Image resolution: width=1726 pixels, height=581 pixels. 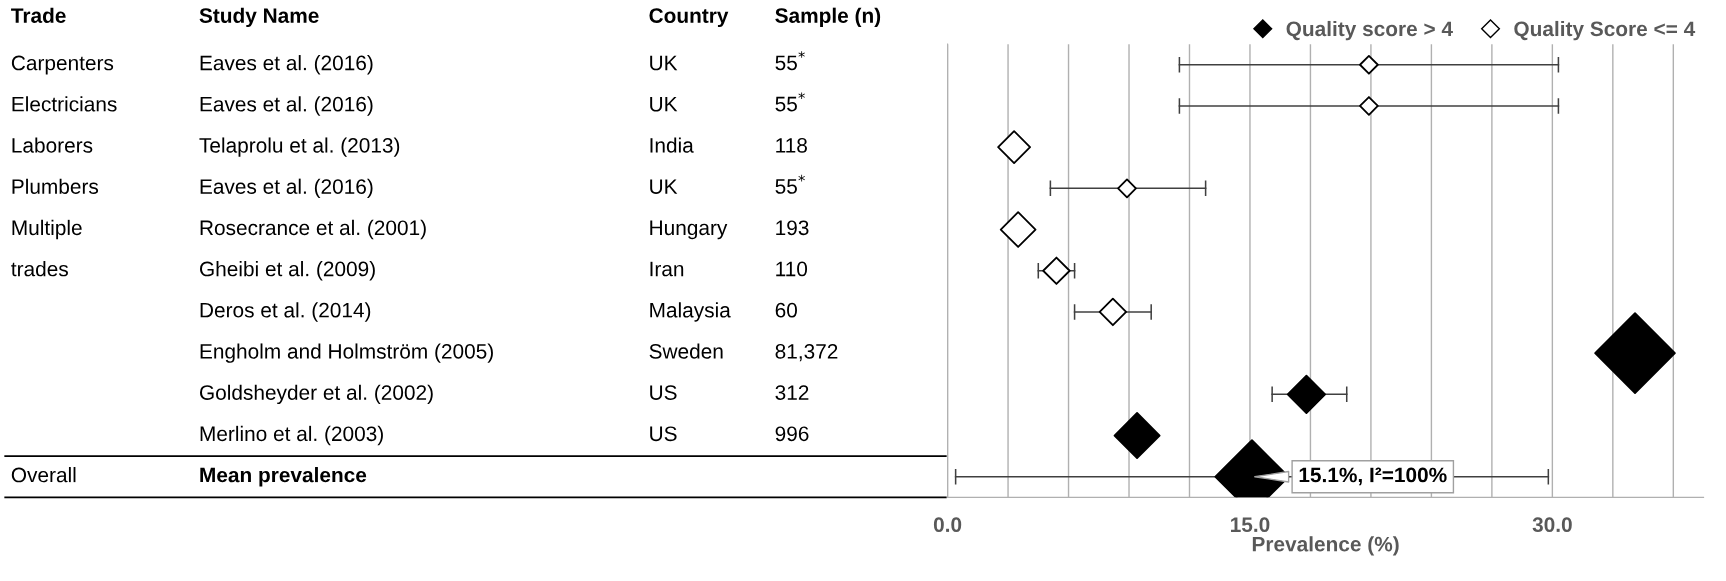 I want to click on text: 312, so click(x=792, y=392).